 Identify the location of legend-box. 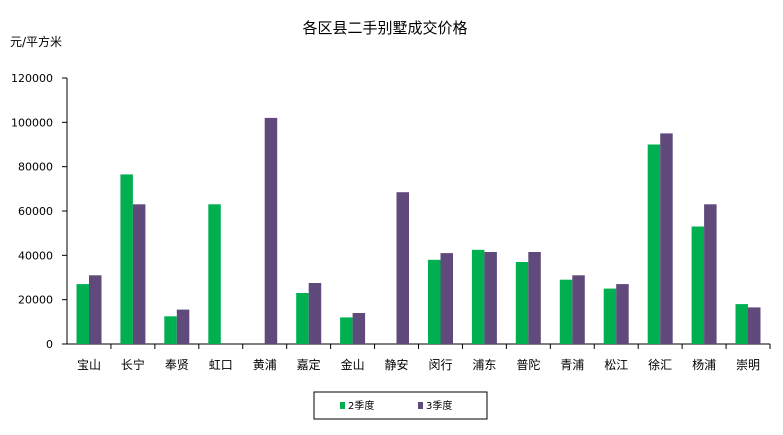
(400, 405).